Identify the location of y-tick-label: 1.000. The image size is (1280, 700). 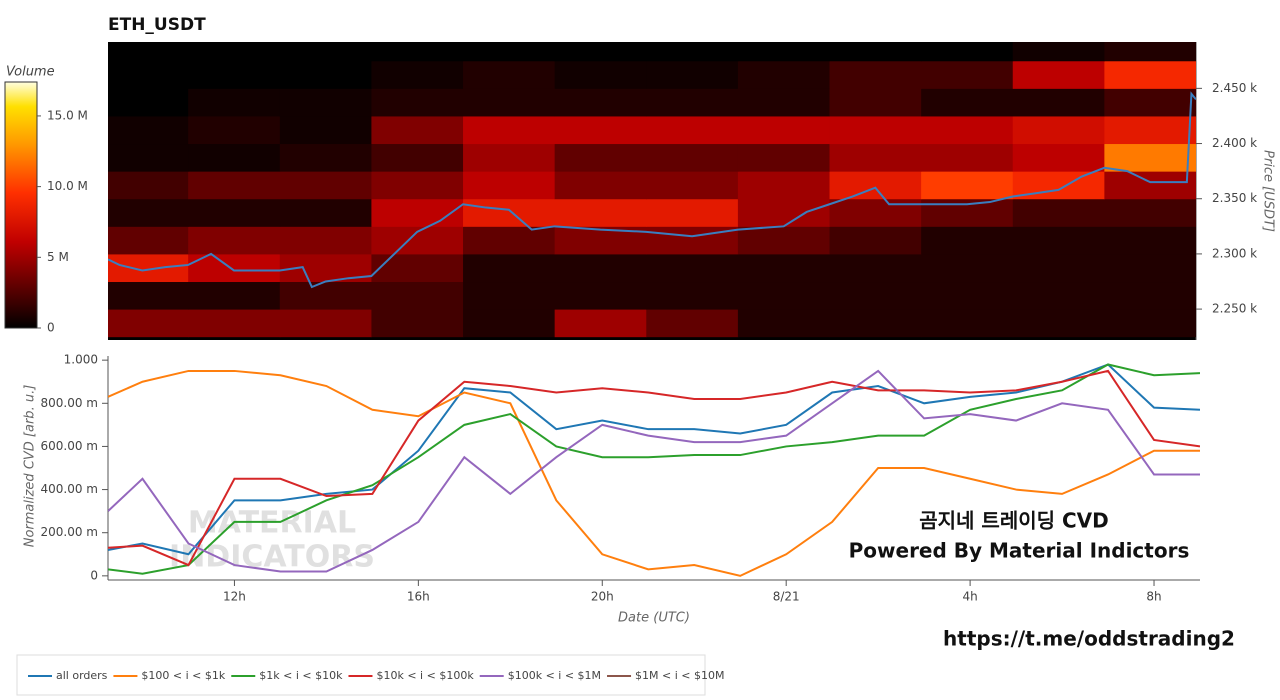
(81, 360).